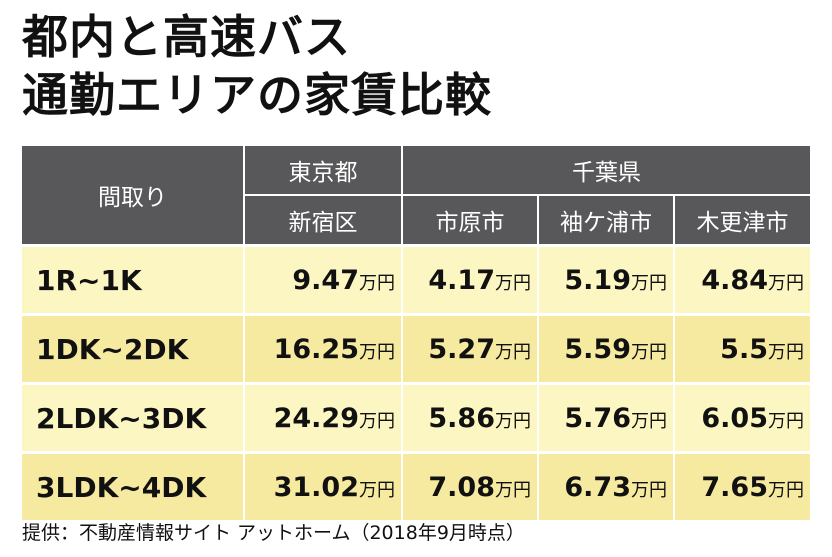 Image resolution: width=832 pixels, height=557 pixels. I want to click on row-layout-label: 2LDK~3DK, so click(133, 417).